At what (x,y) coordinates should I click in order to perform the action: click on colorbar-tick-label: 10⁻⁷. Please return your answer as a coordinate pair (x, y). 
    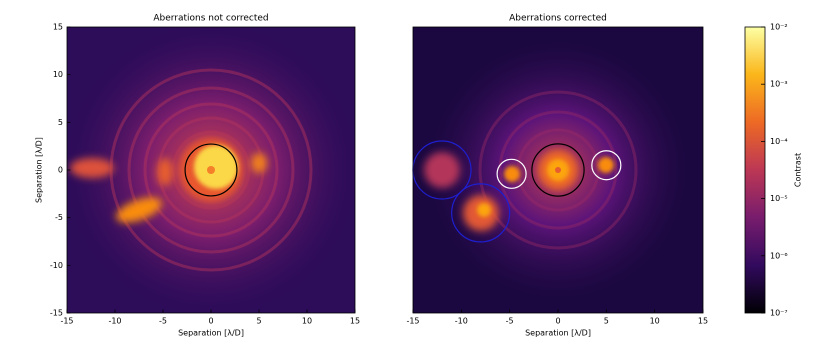
    Looking at the image, I should click on (779, 313).